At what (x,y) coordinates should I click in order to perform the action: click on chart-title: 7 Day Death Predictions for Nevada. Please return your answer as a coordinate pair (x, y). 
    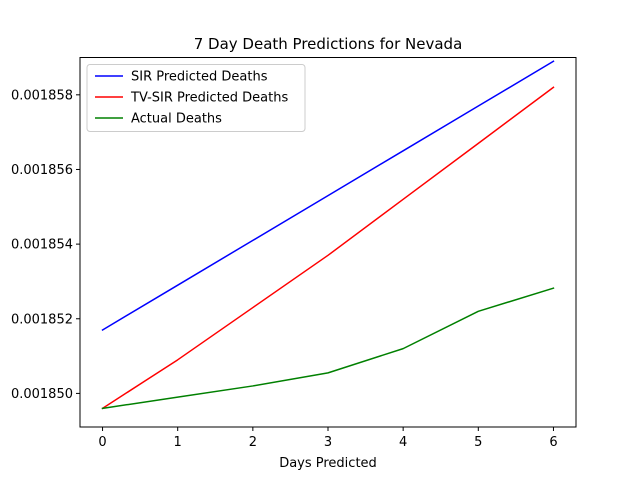
    Looking at the image, I should click on (328, 44).